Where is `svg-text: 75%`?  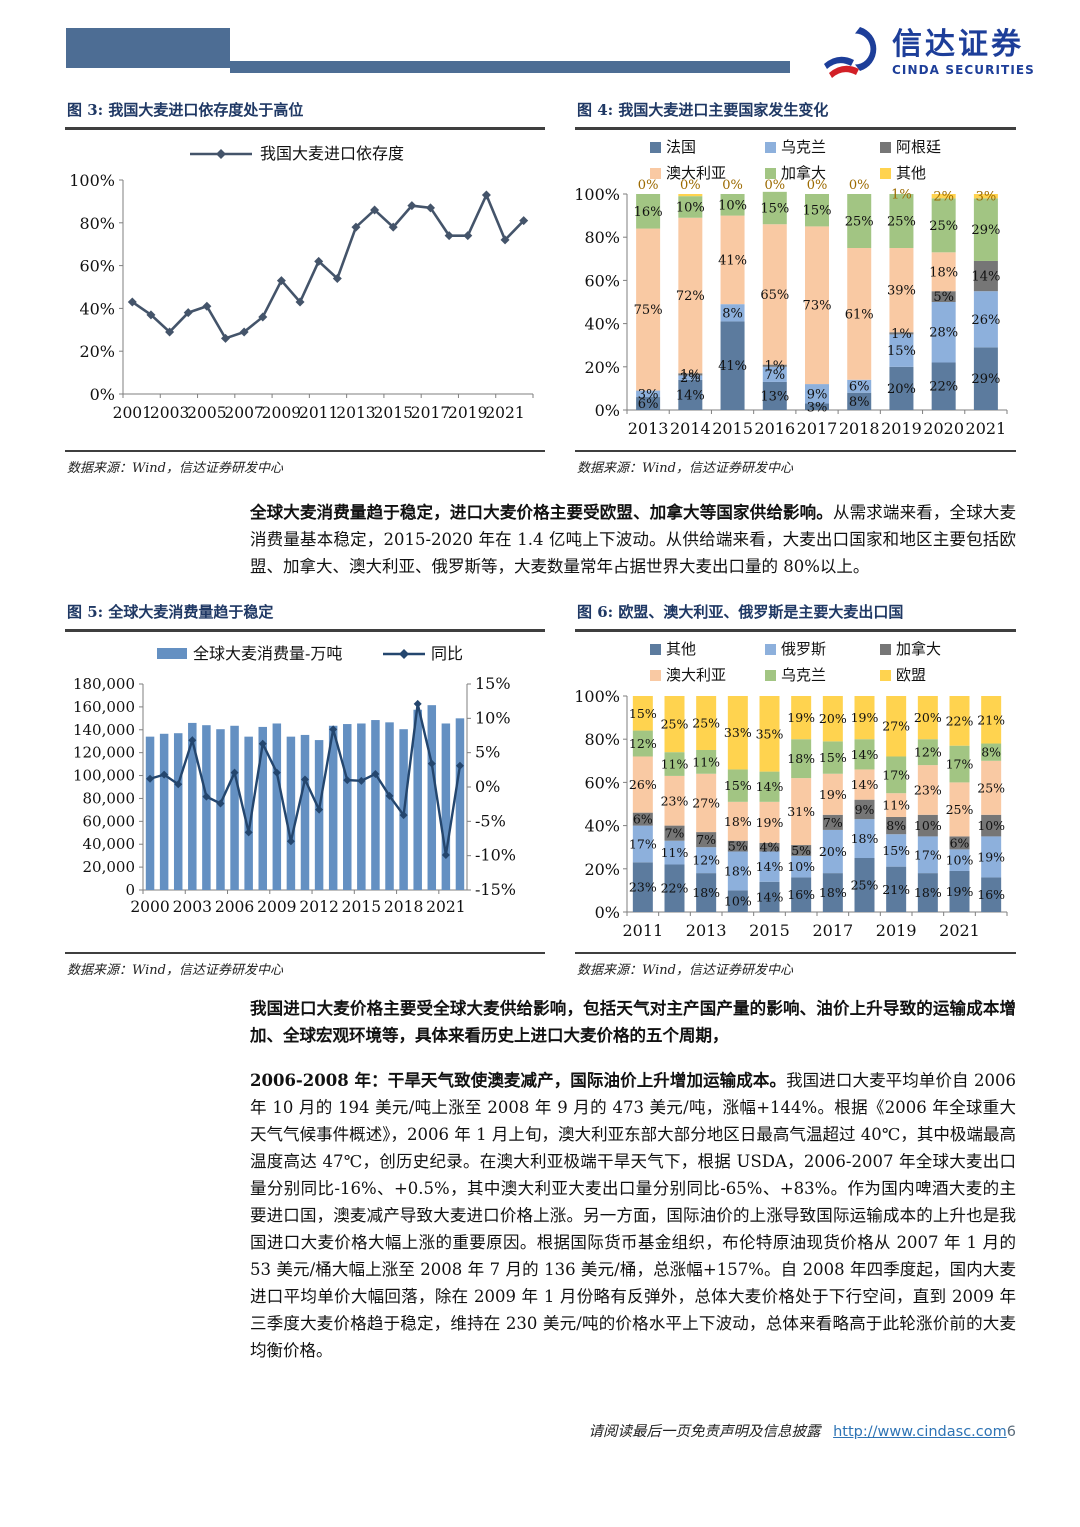 svg-text: 75% is located at coordinates (648, 310).